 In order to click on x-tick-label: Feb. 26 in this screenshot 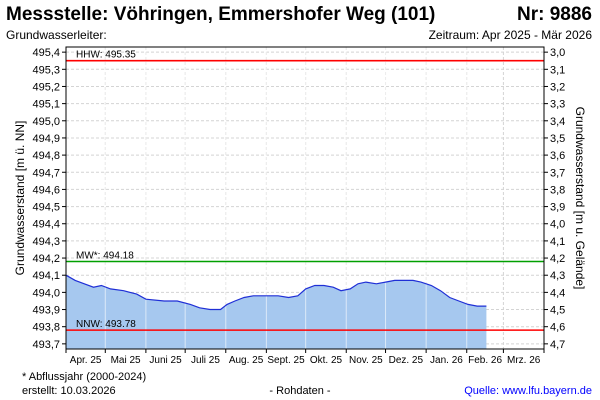, I will do `click(485, 360)`.